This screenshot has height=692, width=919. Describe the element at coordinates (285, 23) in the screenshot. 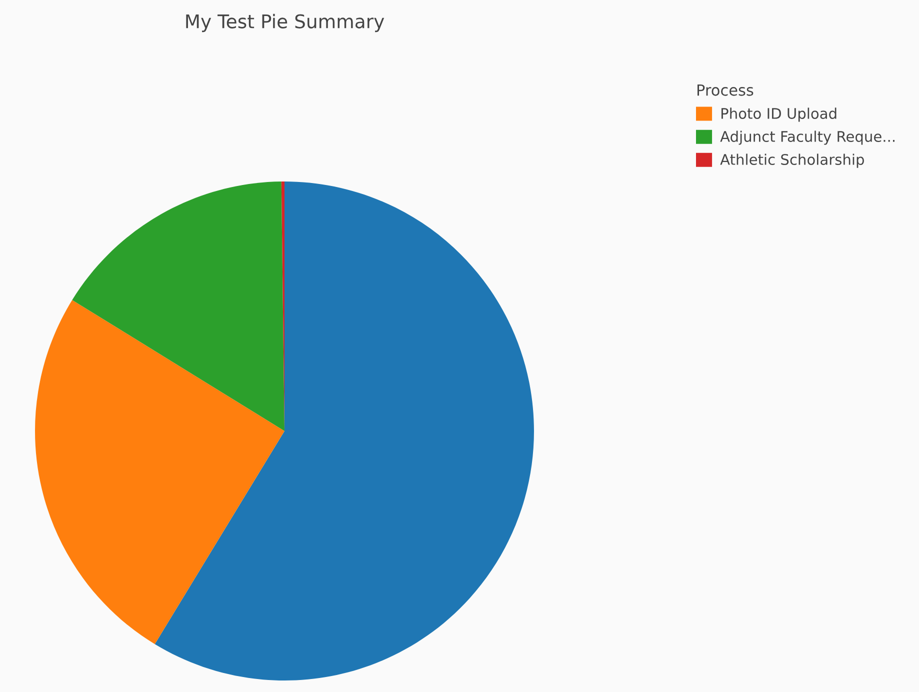

I see `chart-title: My Test Pie Summary` at that location.